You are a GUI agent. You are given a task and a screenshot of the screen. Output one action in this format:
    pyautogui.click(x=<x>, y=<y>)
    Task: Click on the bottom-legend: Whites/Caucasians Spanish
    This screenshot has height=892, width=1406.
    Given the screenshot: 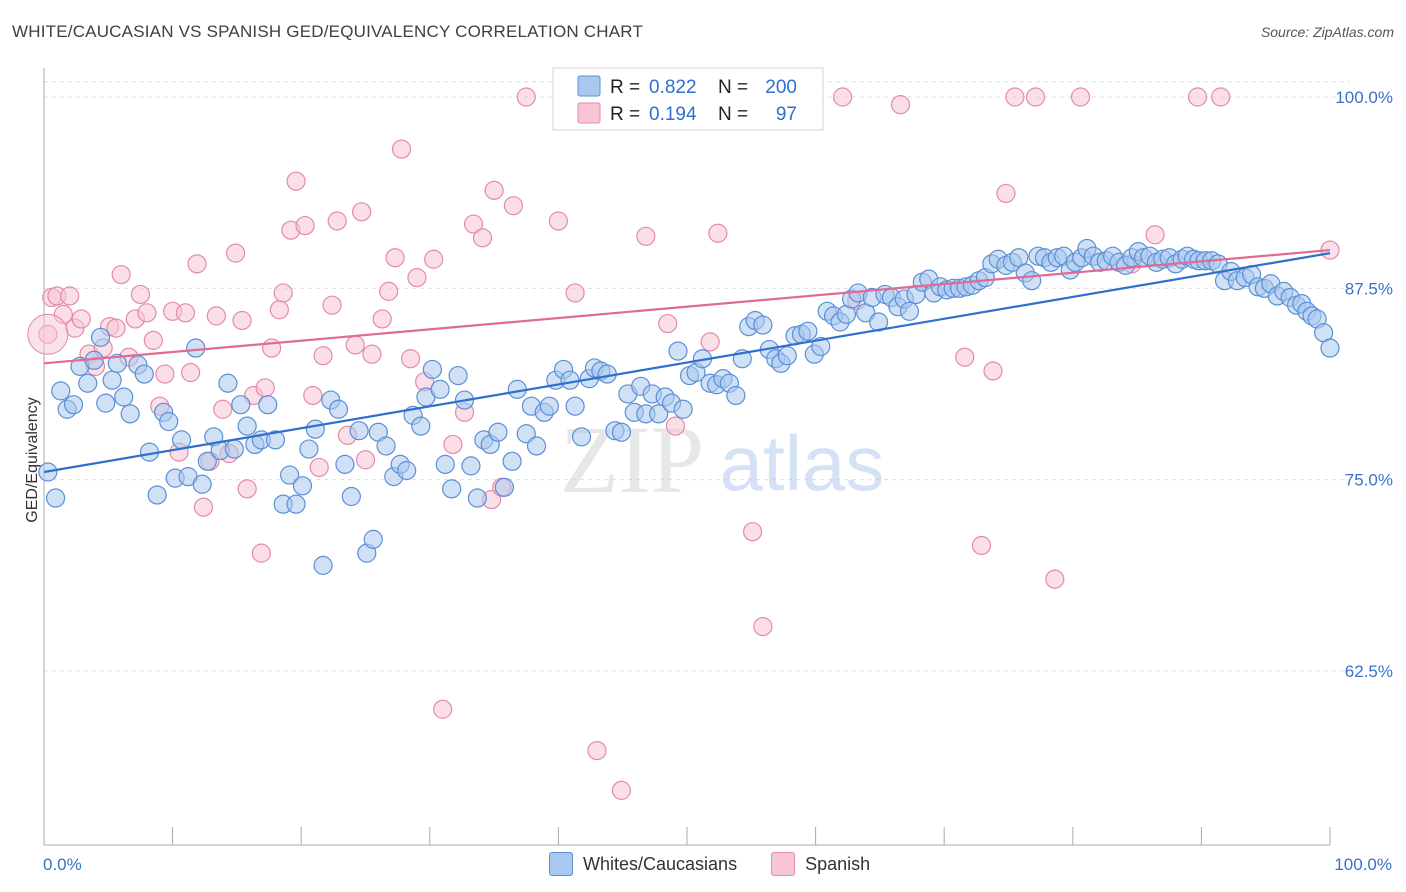 What is the action you would take?
    pyautogui.click(x=721, y=864)
    